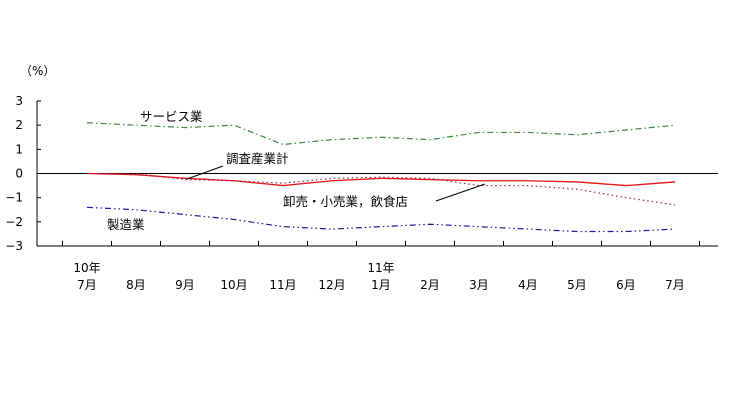  I want to click on x-tick-label: 6月, so click(626, 285).